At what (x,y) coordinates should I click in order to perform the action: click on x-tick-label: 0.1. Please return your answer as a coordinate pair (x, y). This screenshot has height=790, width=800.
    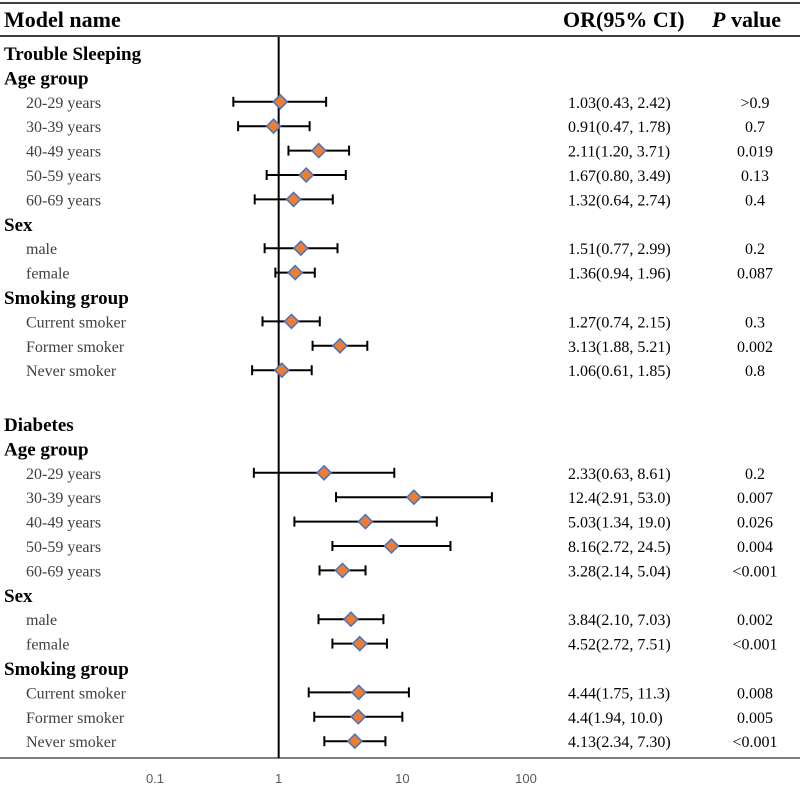
    Looking at the image, I should click on (155, 778).